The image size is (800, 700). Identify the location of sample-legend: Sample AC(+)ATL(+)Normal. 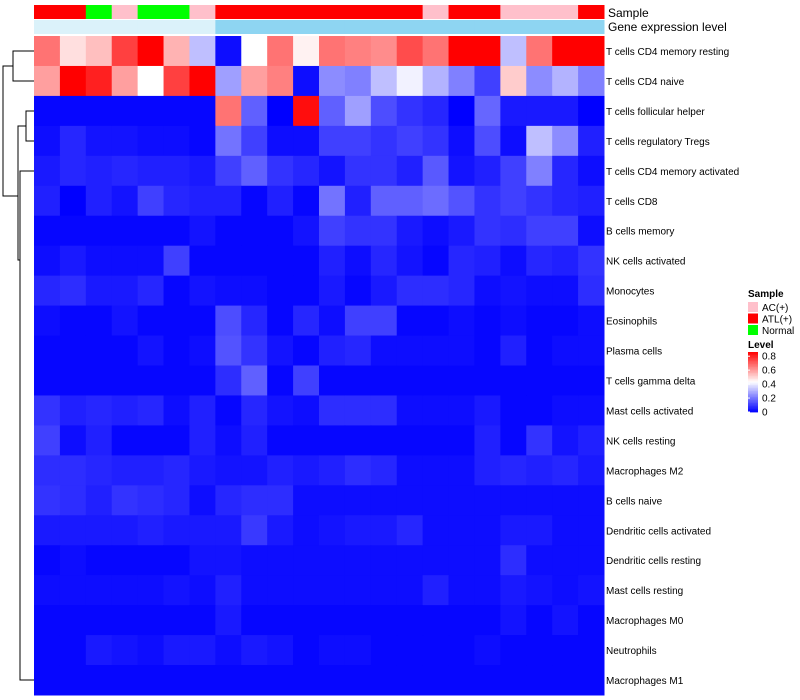
(771, 313).